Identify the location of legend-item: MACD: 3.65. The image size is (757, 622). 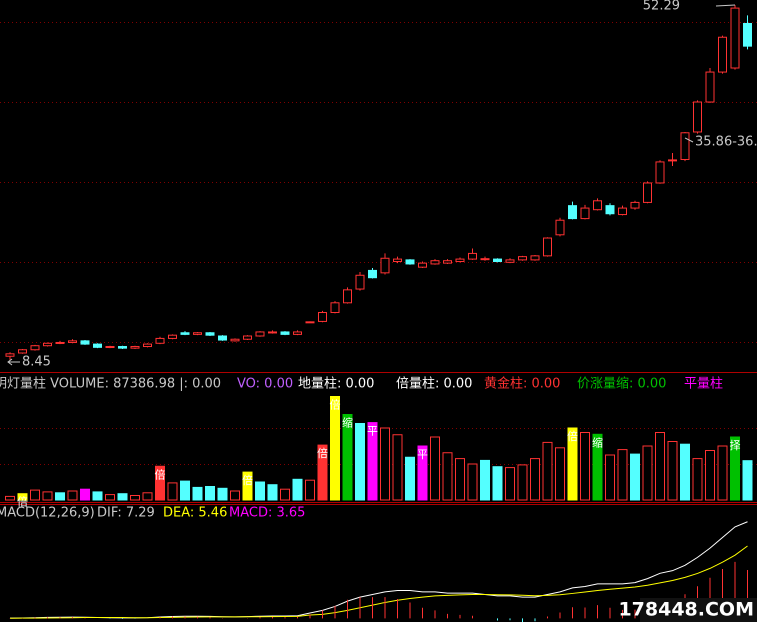
(267, 513).